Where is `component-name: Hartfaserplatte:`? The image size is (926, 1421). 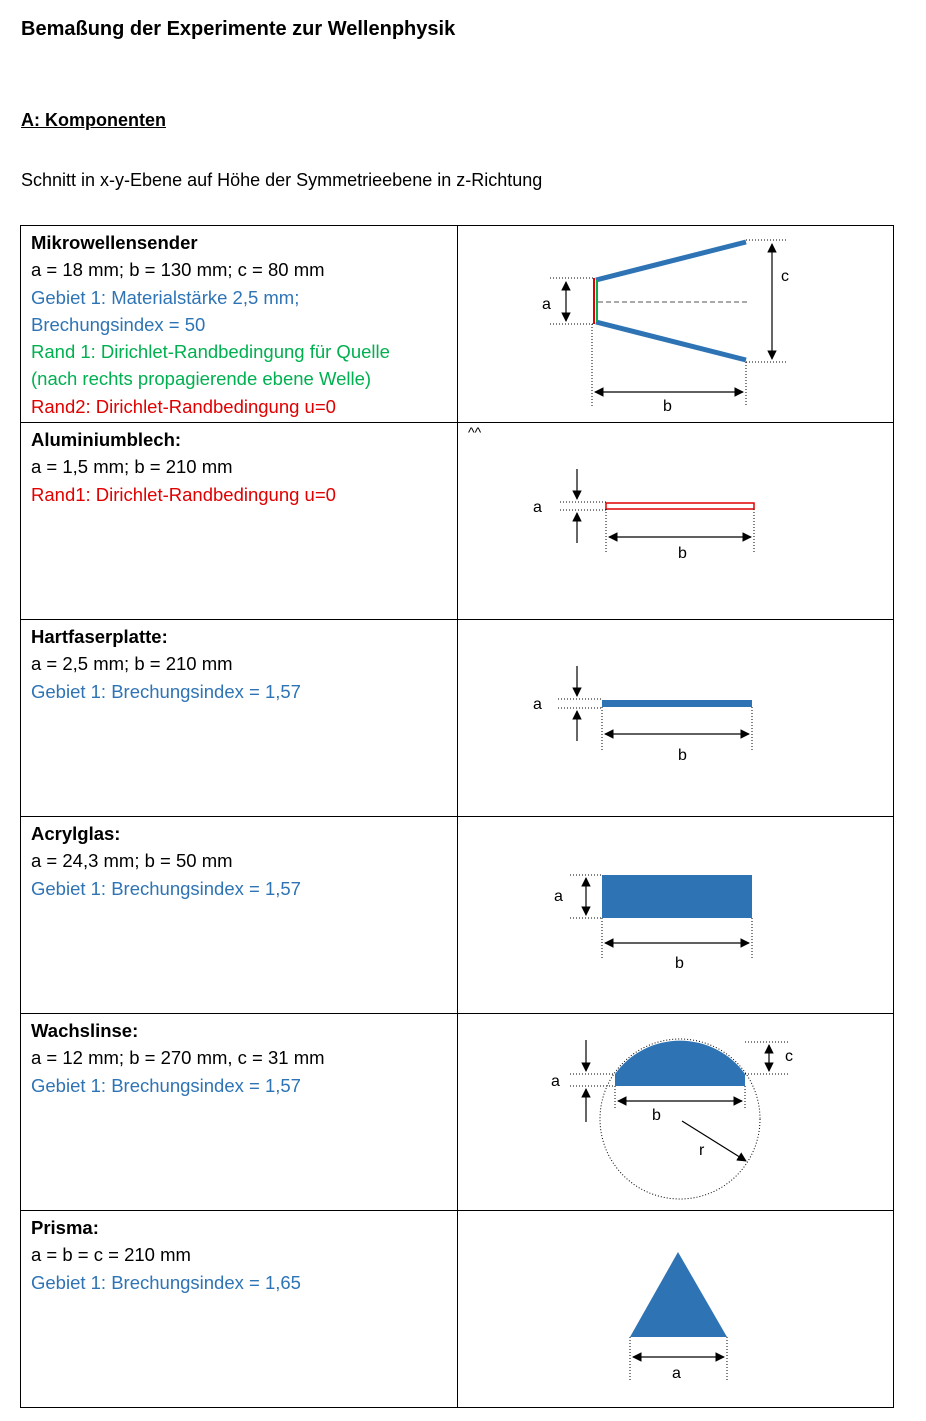
component-name: Hartfaserplatte: is located at coordinates (99, 636).